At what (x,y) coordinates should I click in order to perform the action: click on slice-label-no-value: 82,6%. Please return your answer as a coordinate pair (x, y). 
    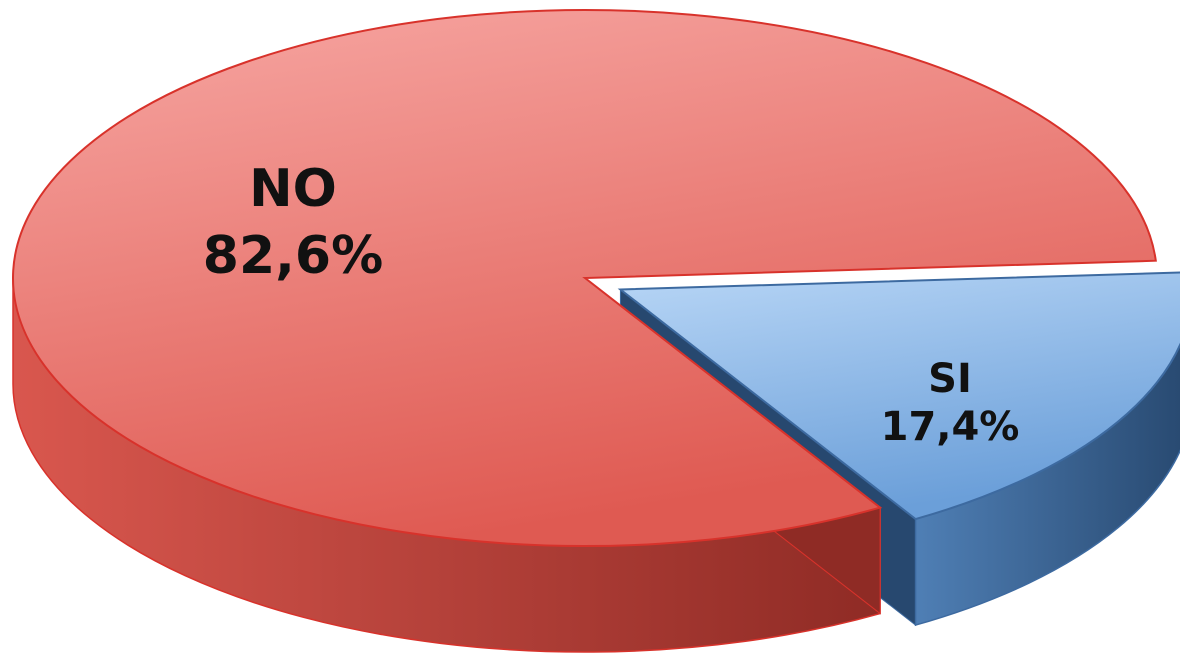
    Looking at the image, I should click on (293, 256).